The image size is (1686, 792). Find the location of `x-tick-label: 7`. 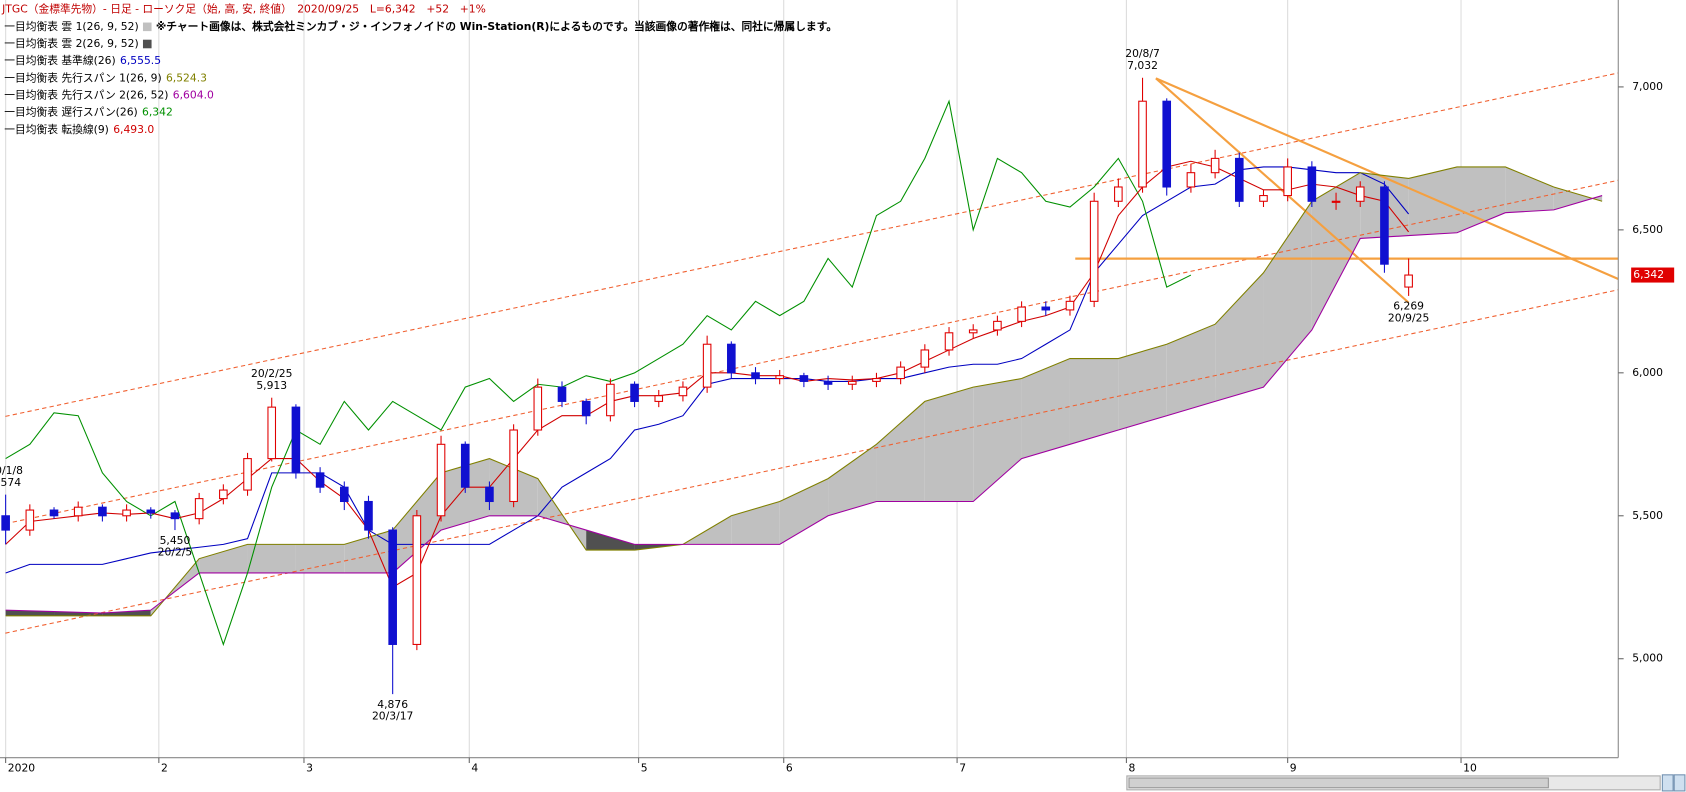

x-tick-label: 7 is located at coordinates (962, 767).